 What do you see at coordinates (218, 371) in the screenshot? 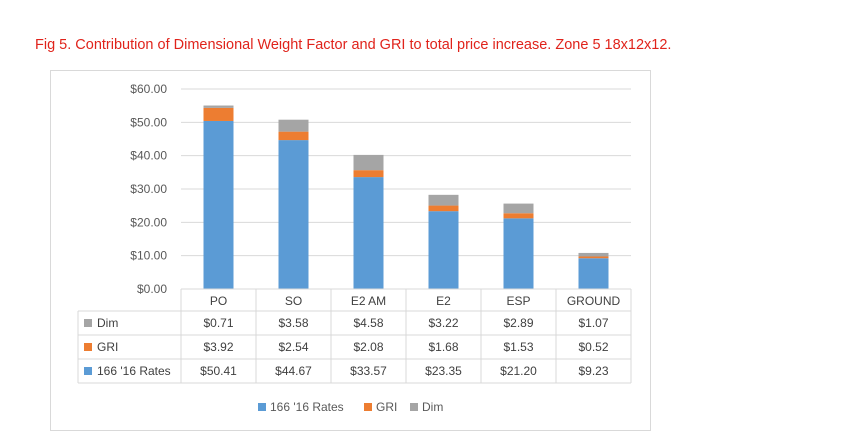
I see `data-label: $50.41` at bounding box center [218, 371].